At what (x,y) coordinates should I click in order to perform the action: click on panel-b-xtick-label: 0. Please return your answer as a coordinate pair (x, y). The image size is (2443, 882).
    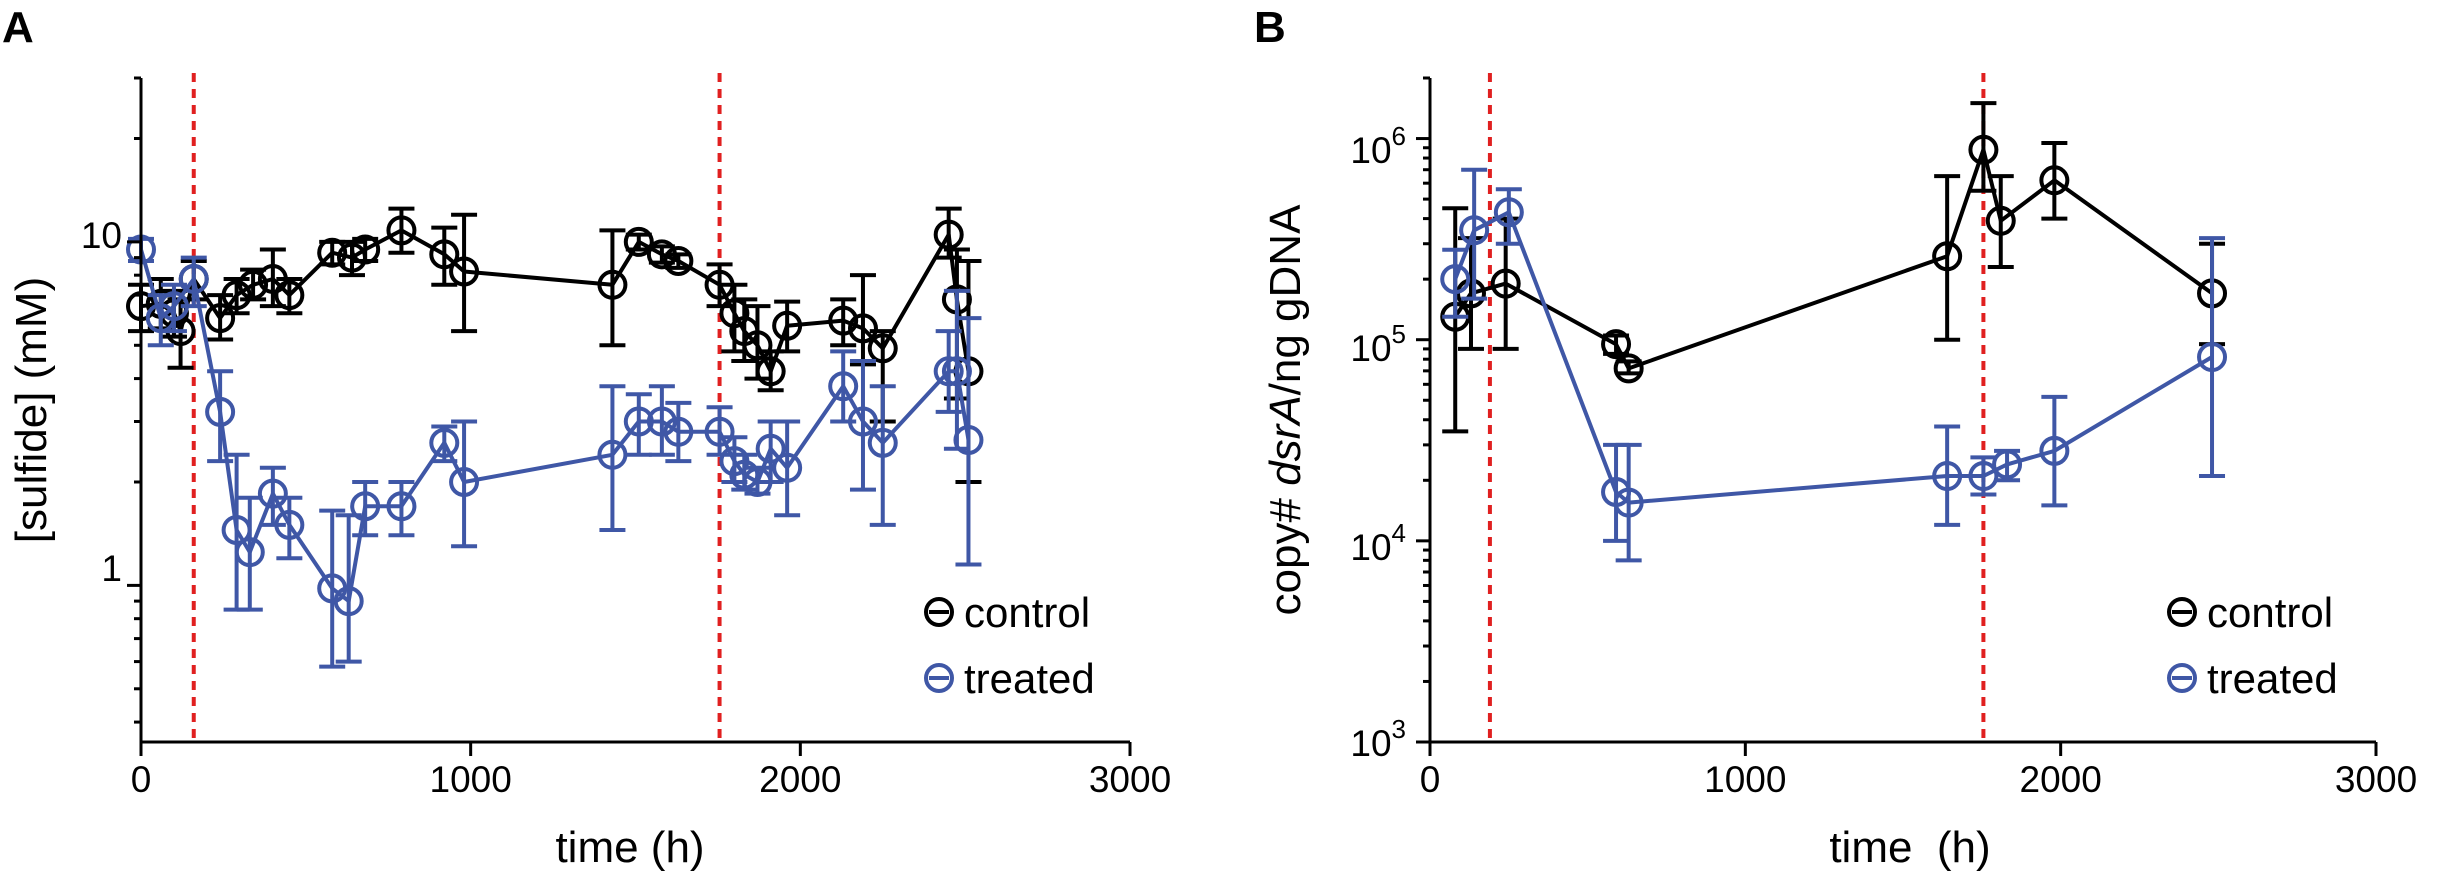
    Looking at the image, I should click on (1430, 779).